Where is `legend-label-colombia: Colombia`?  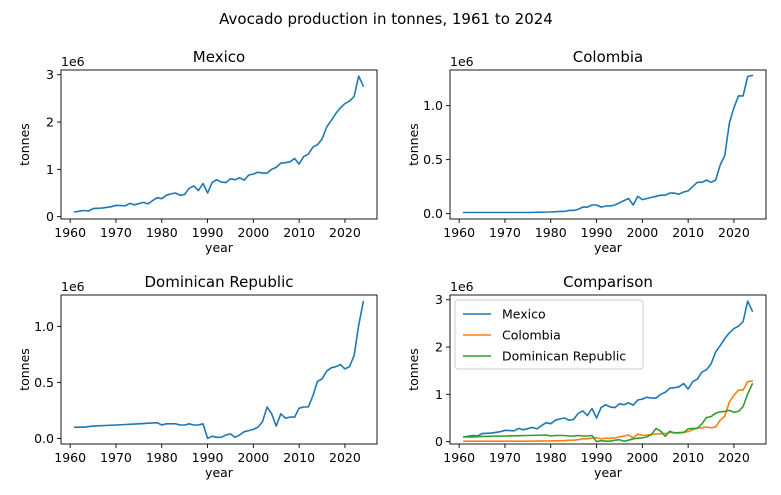 legend-label-colombia: Colombia is located at coordinates (531, 335).